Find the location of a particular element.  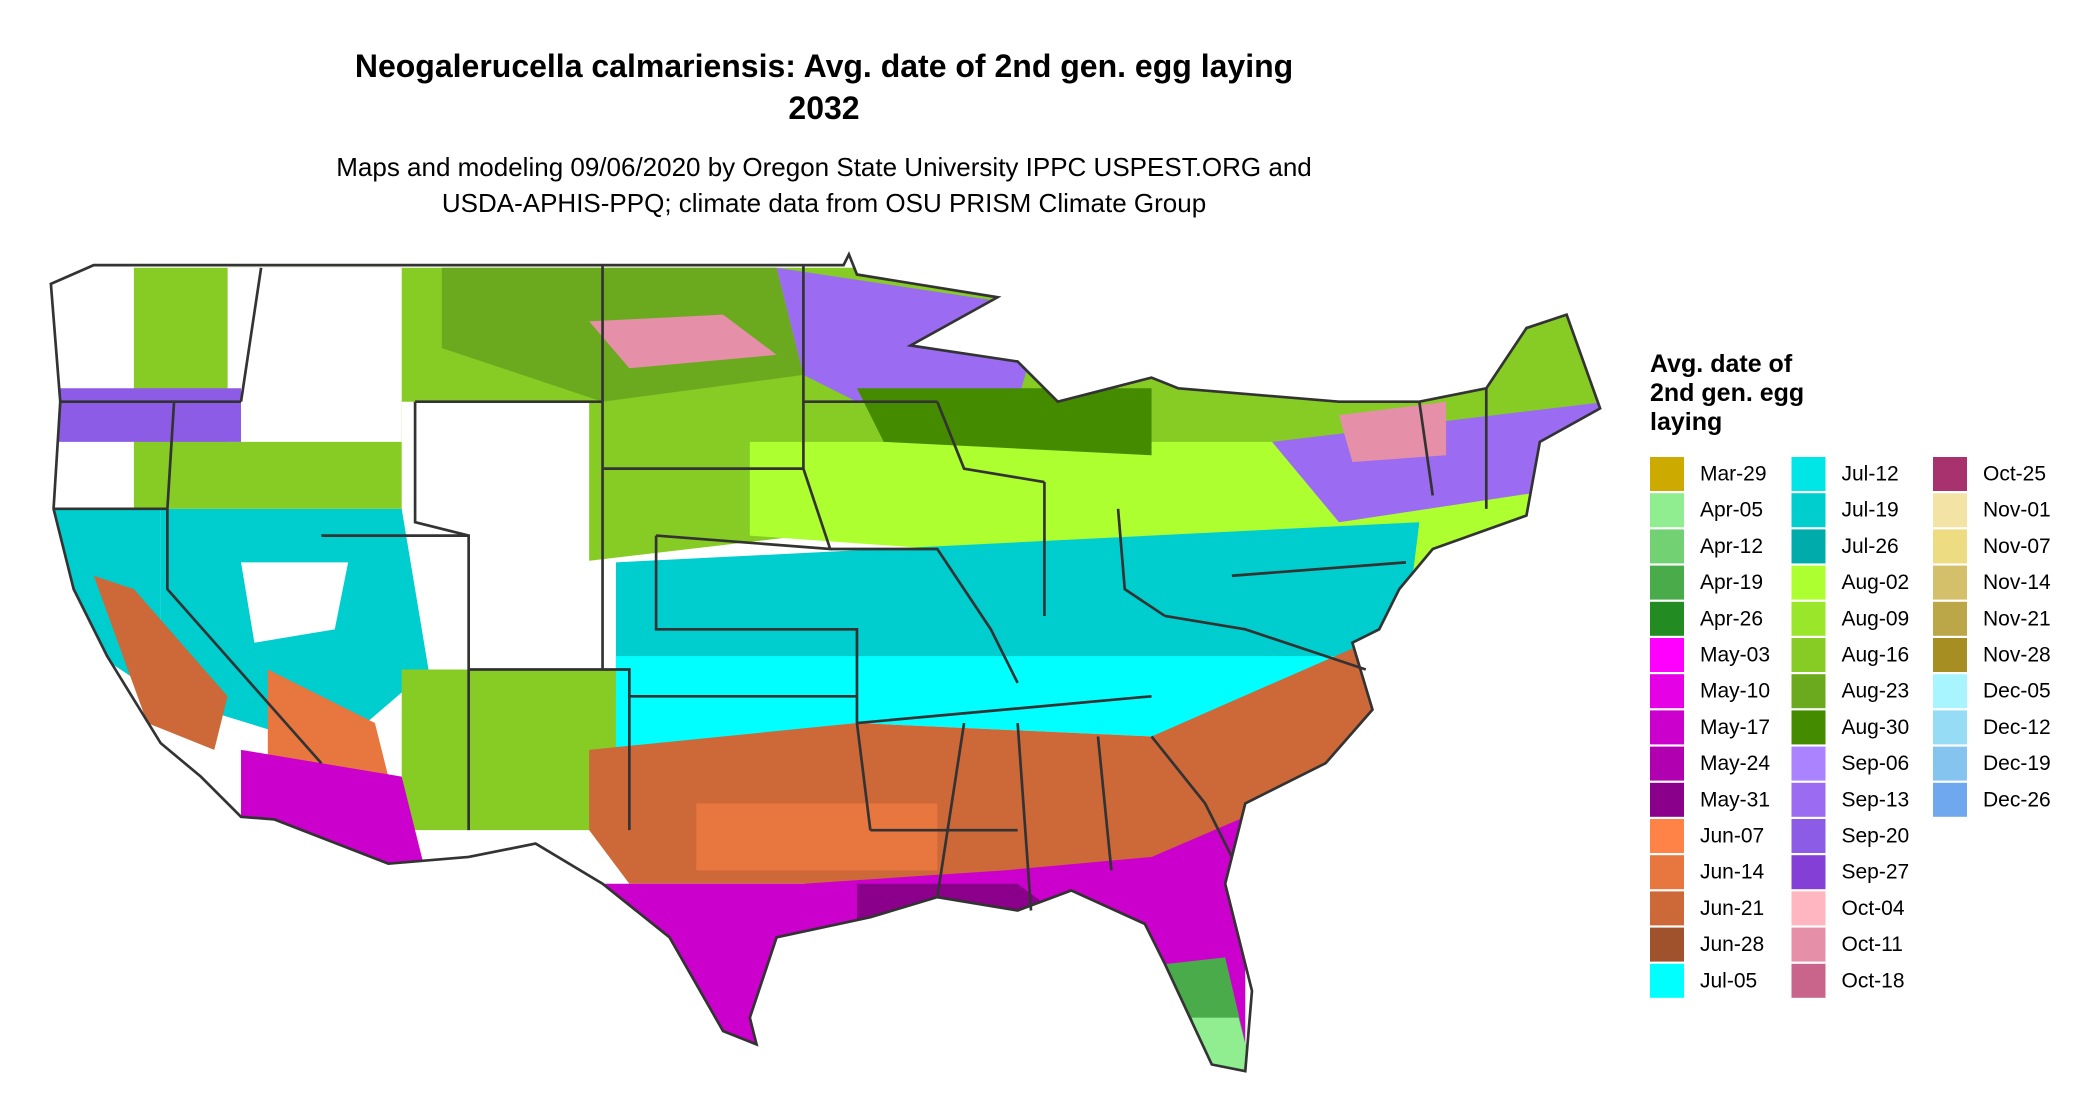

legend-label: Aug-23 is located at coordinates (1876, 691).